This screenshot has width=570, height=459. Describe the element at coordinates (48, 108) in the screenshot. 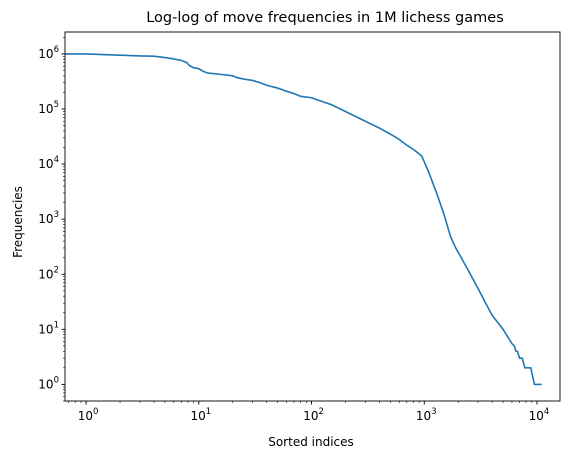

I see `y-tick-label: 10⁵` at that location.